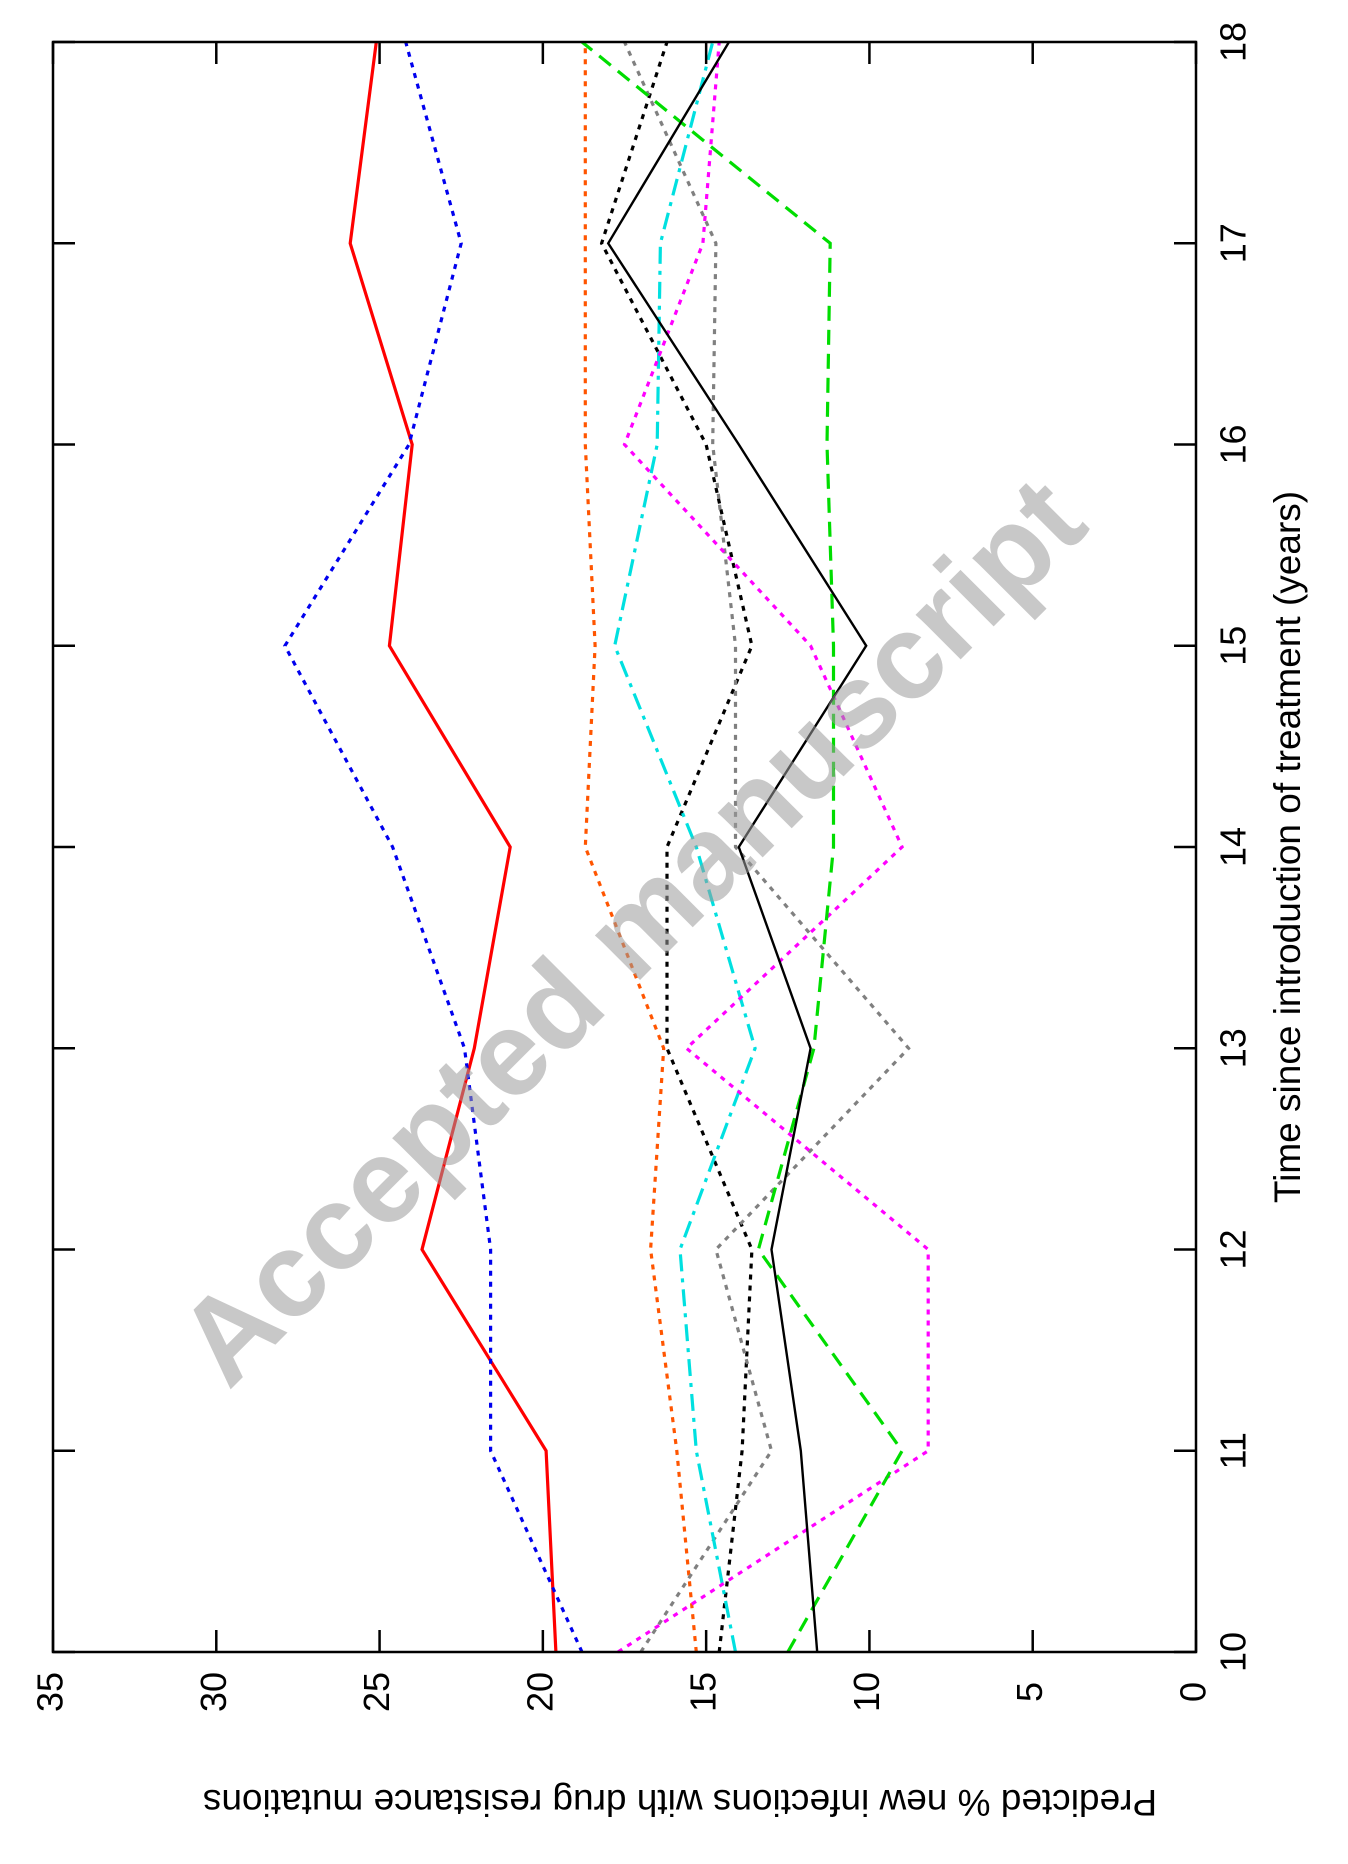  Describe the element at coordinates (1233, 847) in the screenshot. I see `x-tick-label: 14` at that location.